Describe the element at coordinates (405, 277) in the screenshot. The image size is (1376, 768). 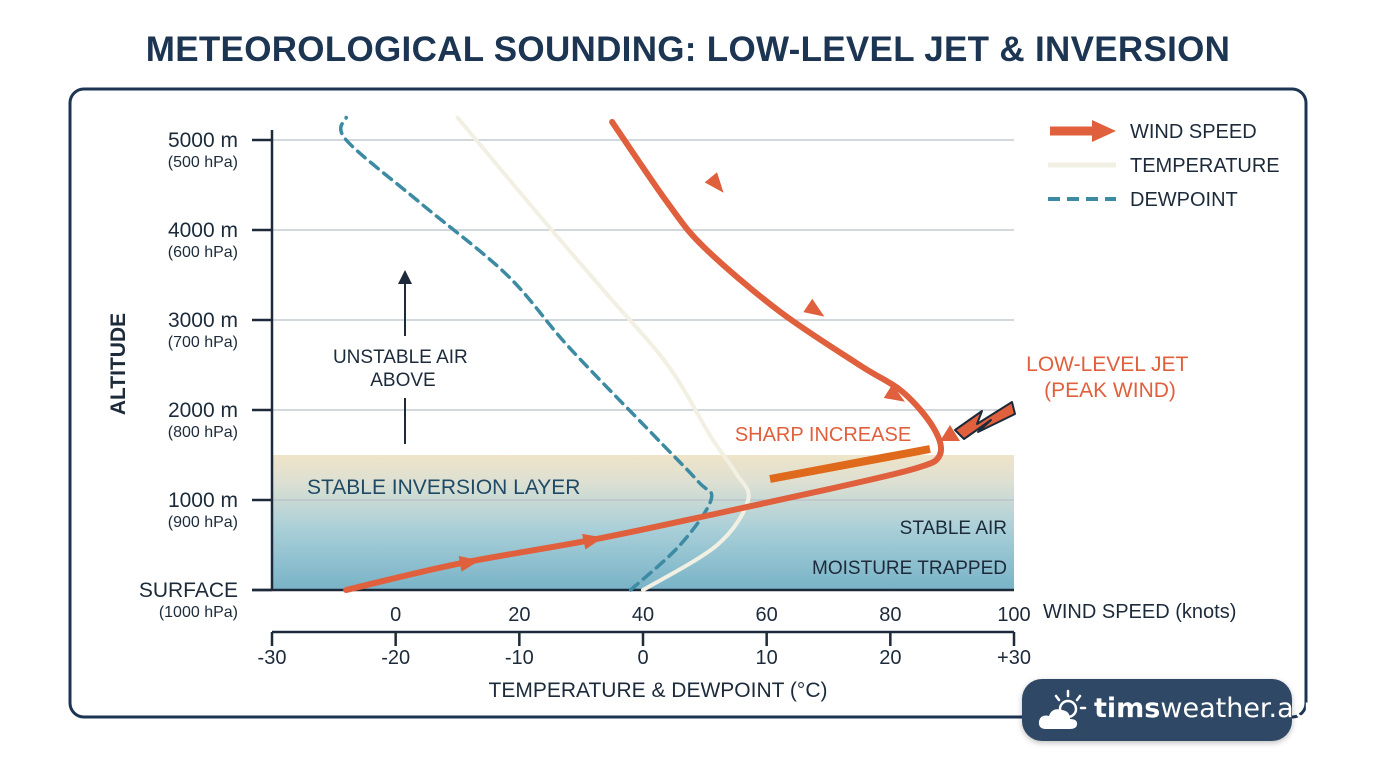
I see `unstable-arrow-head` at that location.